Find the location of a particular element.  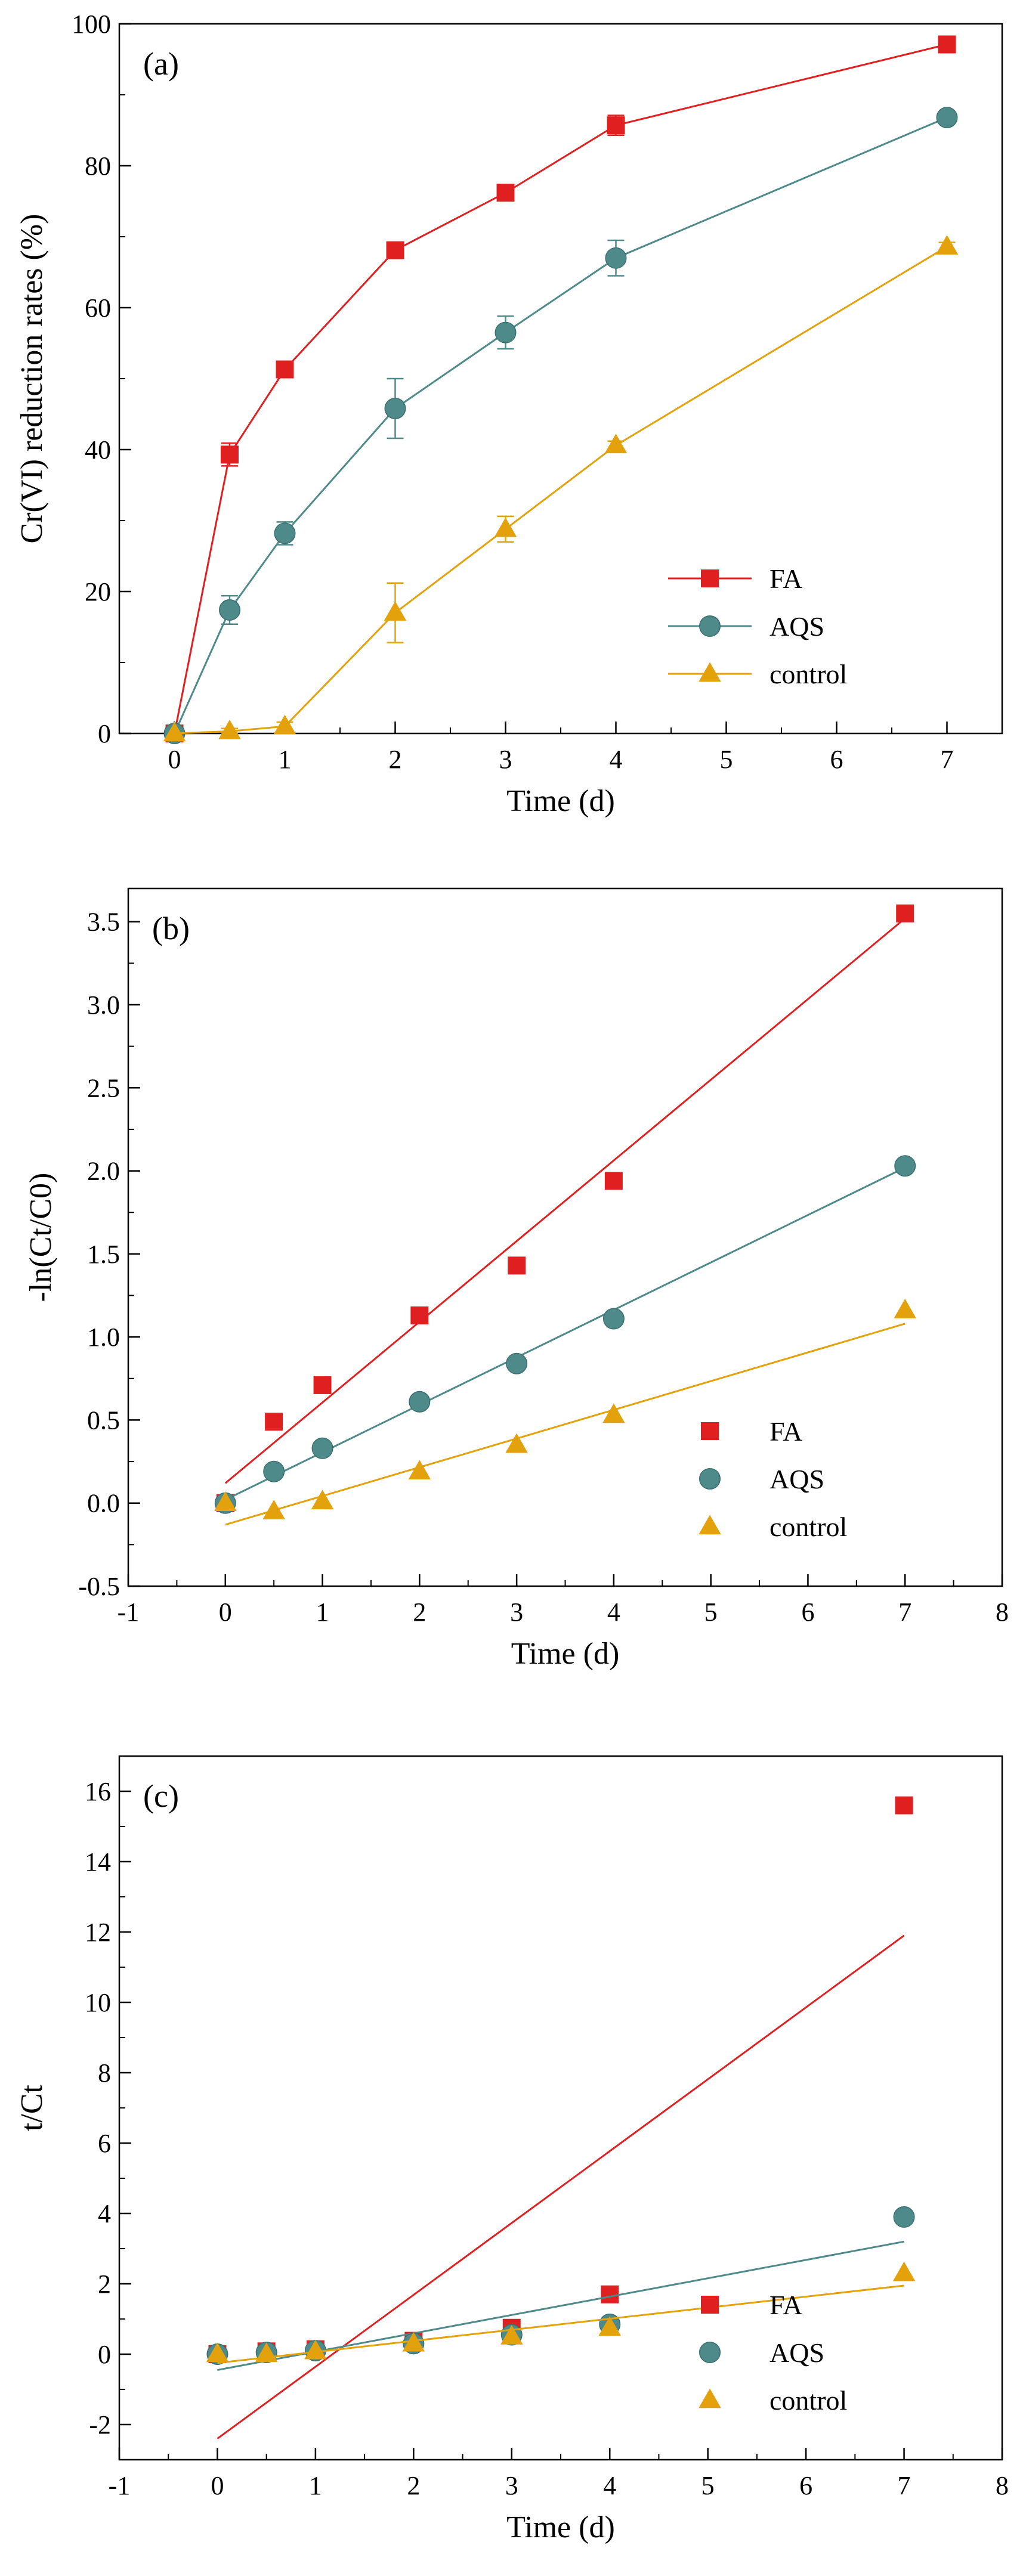

y-tick-label: 16 is located at coordinates (98, 1791).